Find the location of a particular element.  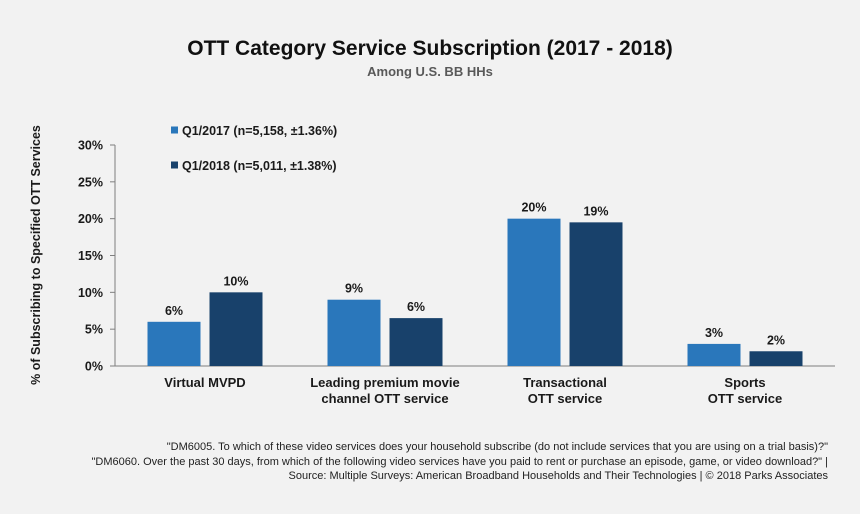

y-tick-label: 30% is located at coordinates (90, 146).